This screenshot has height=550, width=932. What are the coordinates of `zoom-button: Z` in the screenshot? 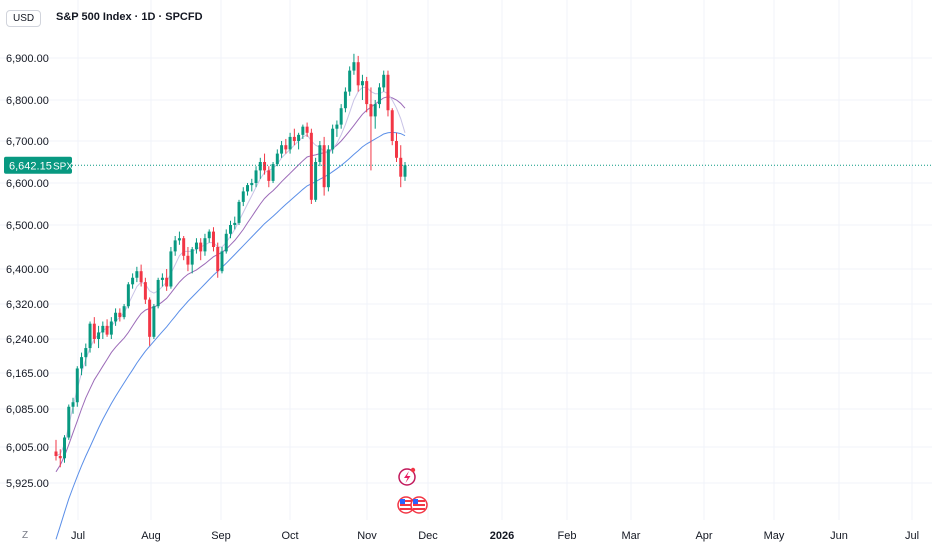 It's located at (25, 535).